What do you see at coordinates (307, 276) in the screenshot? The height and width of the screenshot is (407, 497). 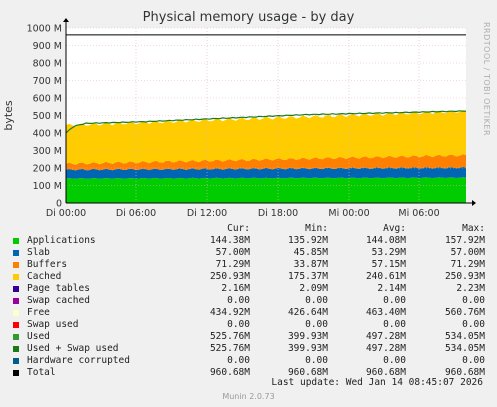 I see `legend-min: 175.37M` at bounding box center [307, 276].